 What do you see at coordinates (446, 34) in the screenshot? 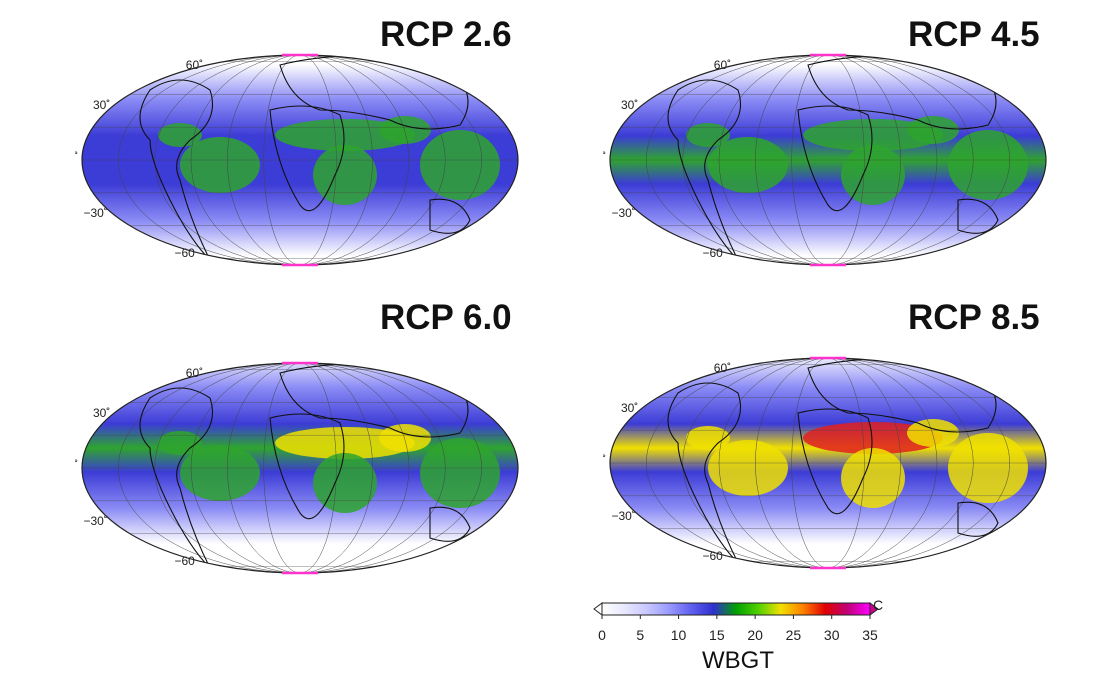
I see `panel-title: RCP 2.6` at bounding box center [446, 34].